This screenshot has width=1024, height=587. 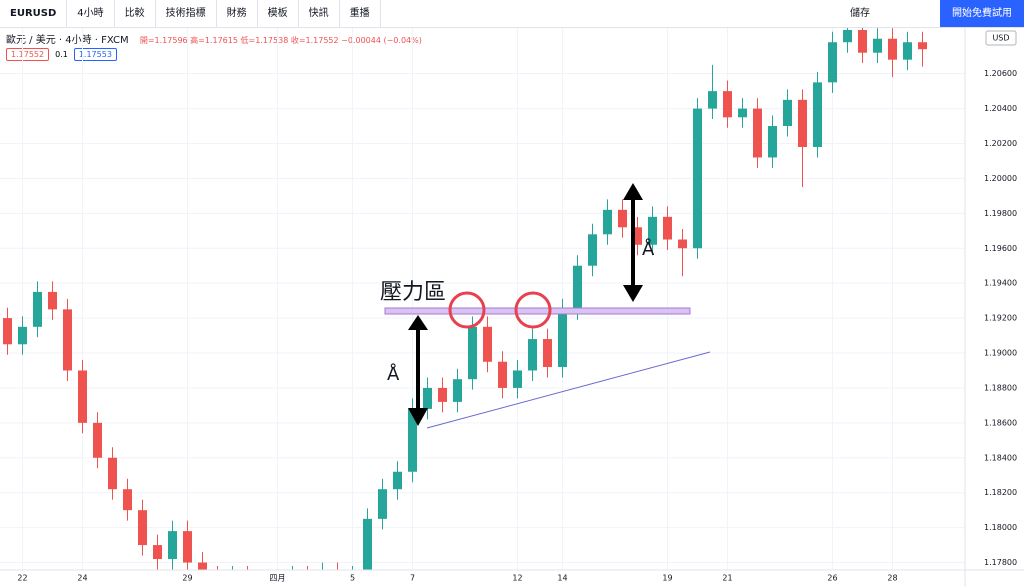 What do you see at coordinates (1000, 562) in the screenshot?
I see `y-tick-label: 1.17800` at bounding box center [1000, 562].